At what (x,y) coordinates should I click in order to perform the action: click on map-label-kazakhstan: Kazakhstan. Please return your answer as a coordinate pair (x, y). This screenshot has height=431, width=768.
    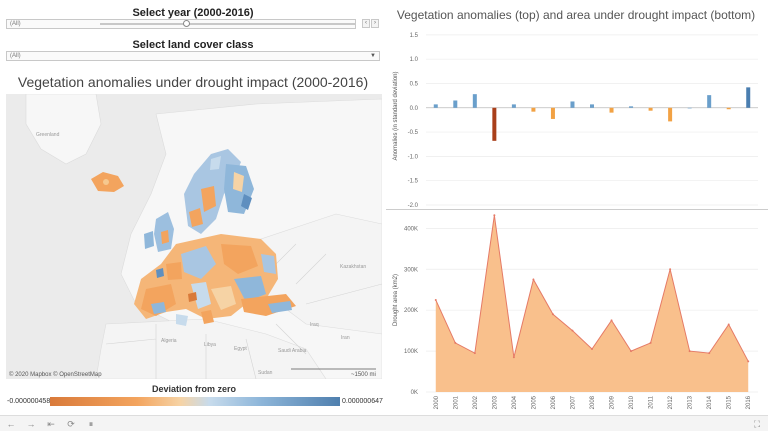
    Looking at the image, I should click on (353, 267).